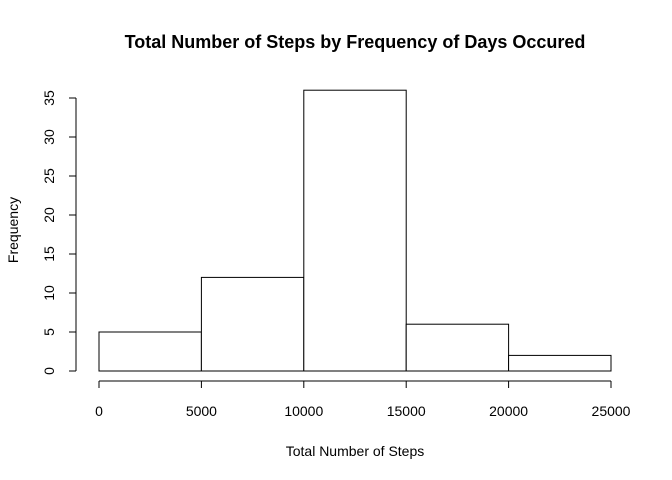 The height and width of the screenshot is (480, 672). Describe the element at coordinates (201, 411) in the screenshot. I see `x-tick-label: 5000` at that location.